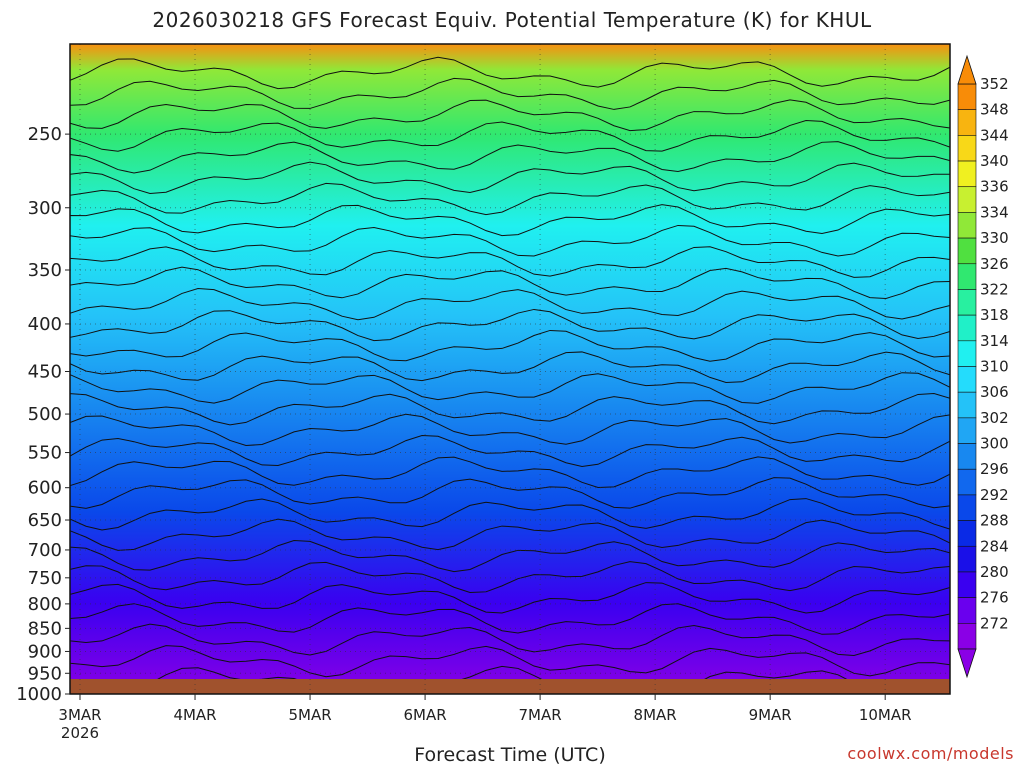 This screenshot has height=768, width=1024. What do you see at coordinates (39, 694) in the screenshot?
I see `y-tick-label: 1000` at bounding box center [39, 694].